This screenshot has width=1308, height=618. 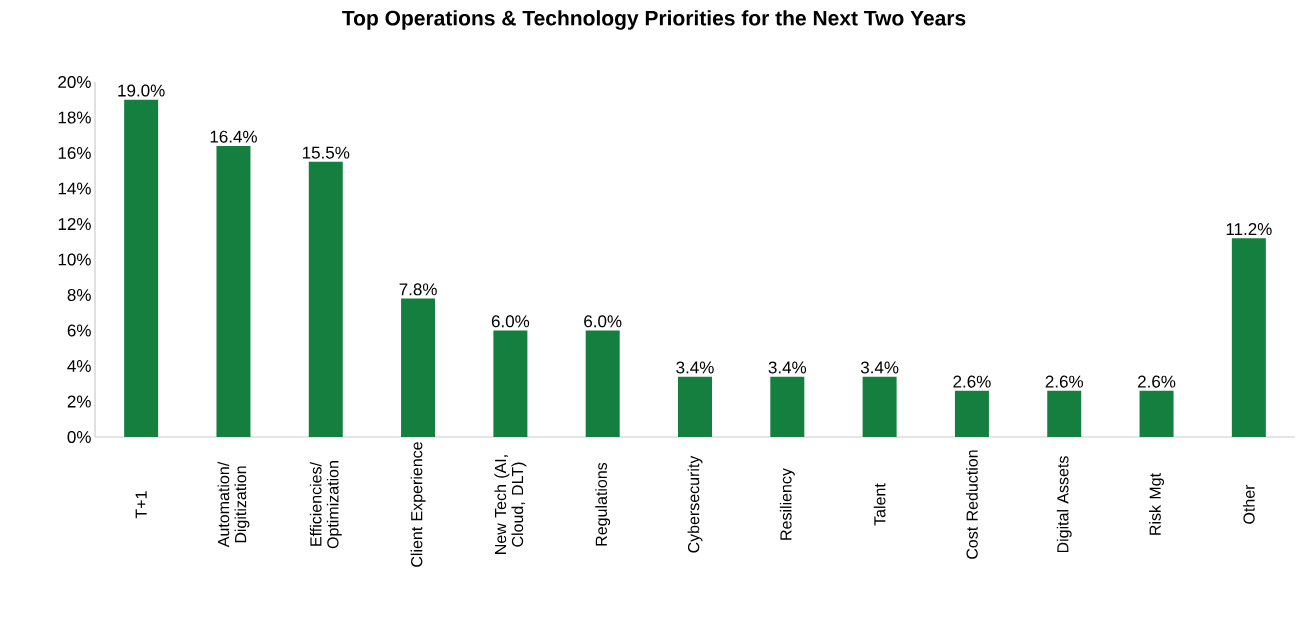 What do you see at coordinates (654, 20) in the screenshot?
I see `chart-title: Top Operations & Technology Priorities for the Next Two Years` at bounding box center [654, 20].